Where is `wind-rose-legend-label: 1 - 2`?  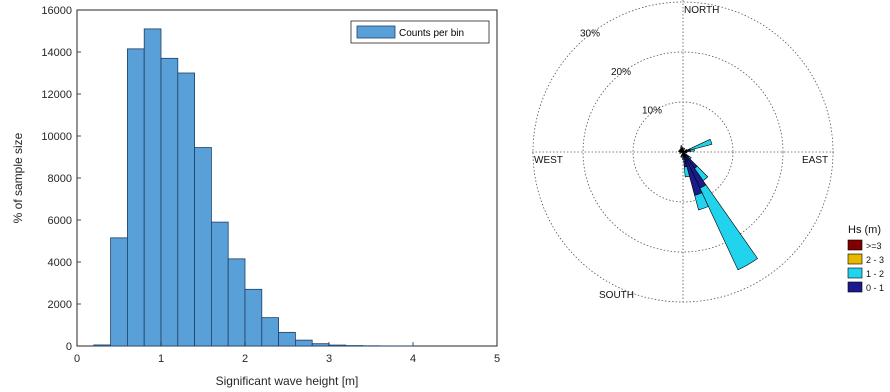
wind-rose-legend-label: 1 - 2 is located at coordinates (875, 274).